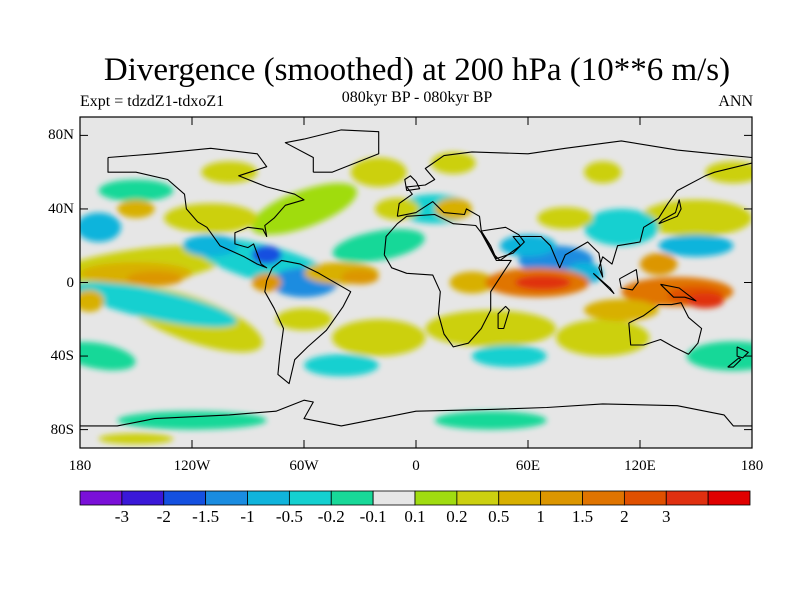 This screenshot has height=600, width=800. What do you see at coordinates (735, 101) in the screenshot?
I see `season-label: ANN` at bounding box center [735, 101].